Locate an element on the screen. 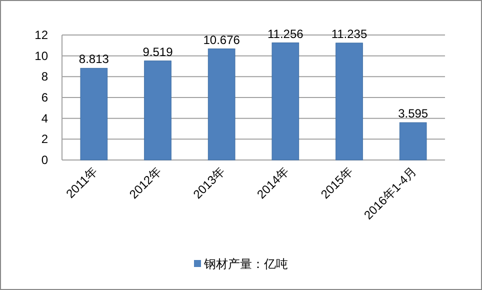  y-tick-label: 8 is located at coordinates (44, 77).